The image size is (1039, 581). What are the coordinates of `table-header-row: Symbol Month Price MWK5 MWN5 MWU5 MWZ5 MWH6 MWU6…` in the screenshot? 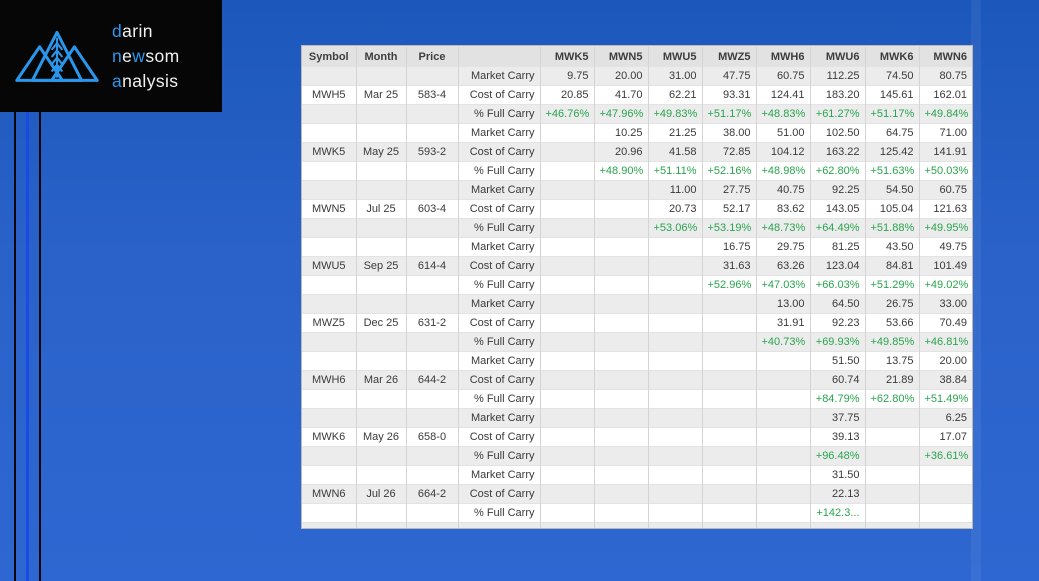 It's located at (637, 56).